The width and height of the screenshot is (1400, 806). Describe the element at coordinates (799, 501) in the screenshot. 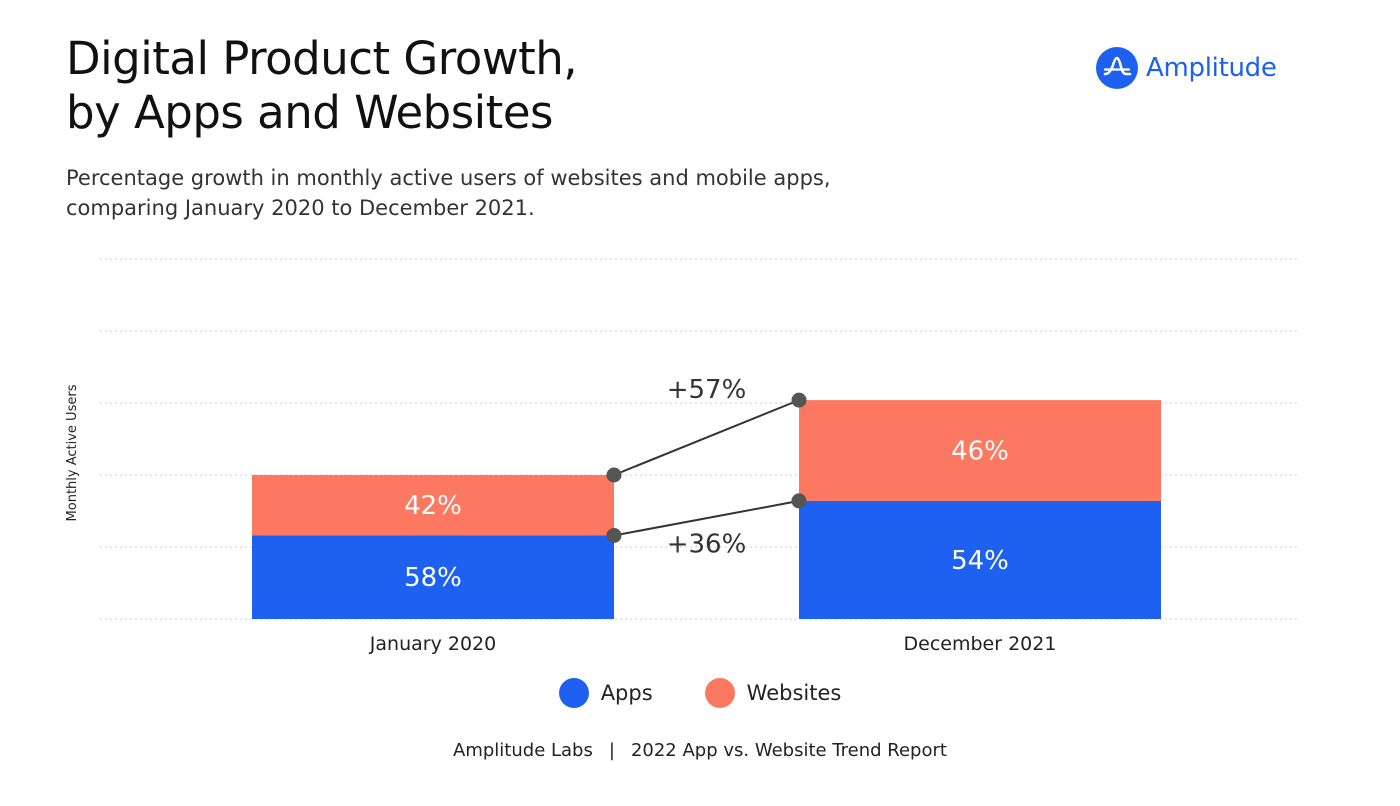

I see `connector-dot-apps-end` at that location.